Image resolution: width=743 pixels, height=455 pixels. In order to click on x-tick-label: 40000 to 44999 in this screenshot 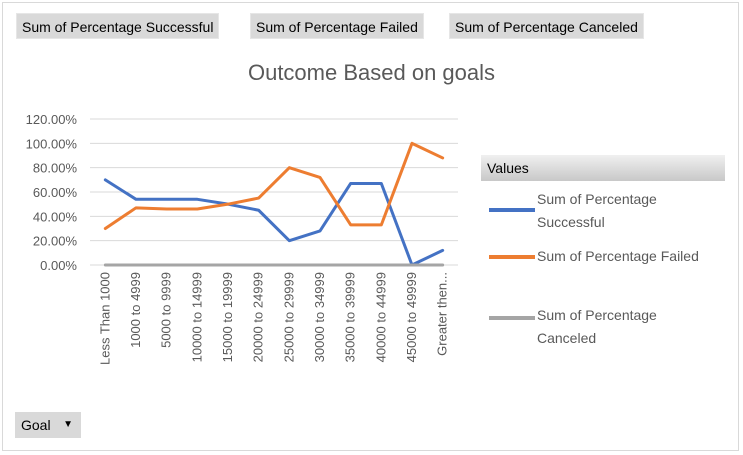, I will do `click(380, 317)`.